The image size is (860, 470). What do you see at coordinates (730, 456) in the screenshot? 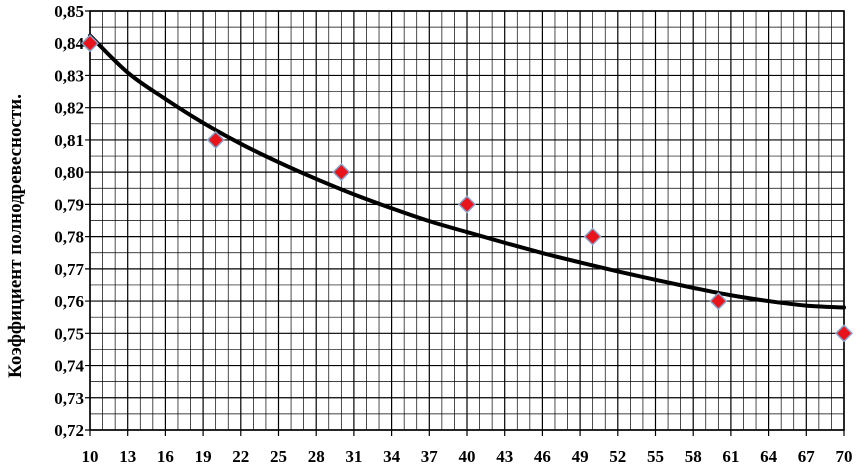
I see `x-tick-label: 61` at bounding box center [730, 456].